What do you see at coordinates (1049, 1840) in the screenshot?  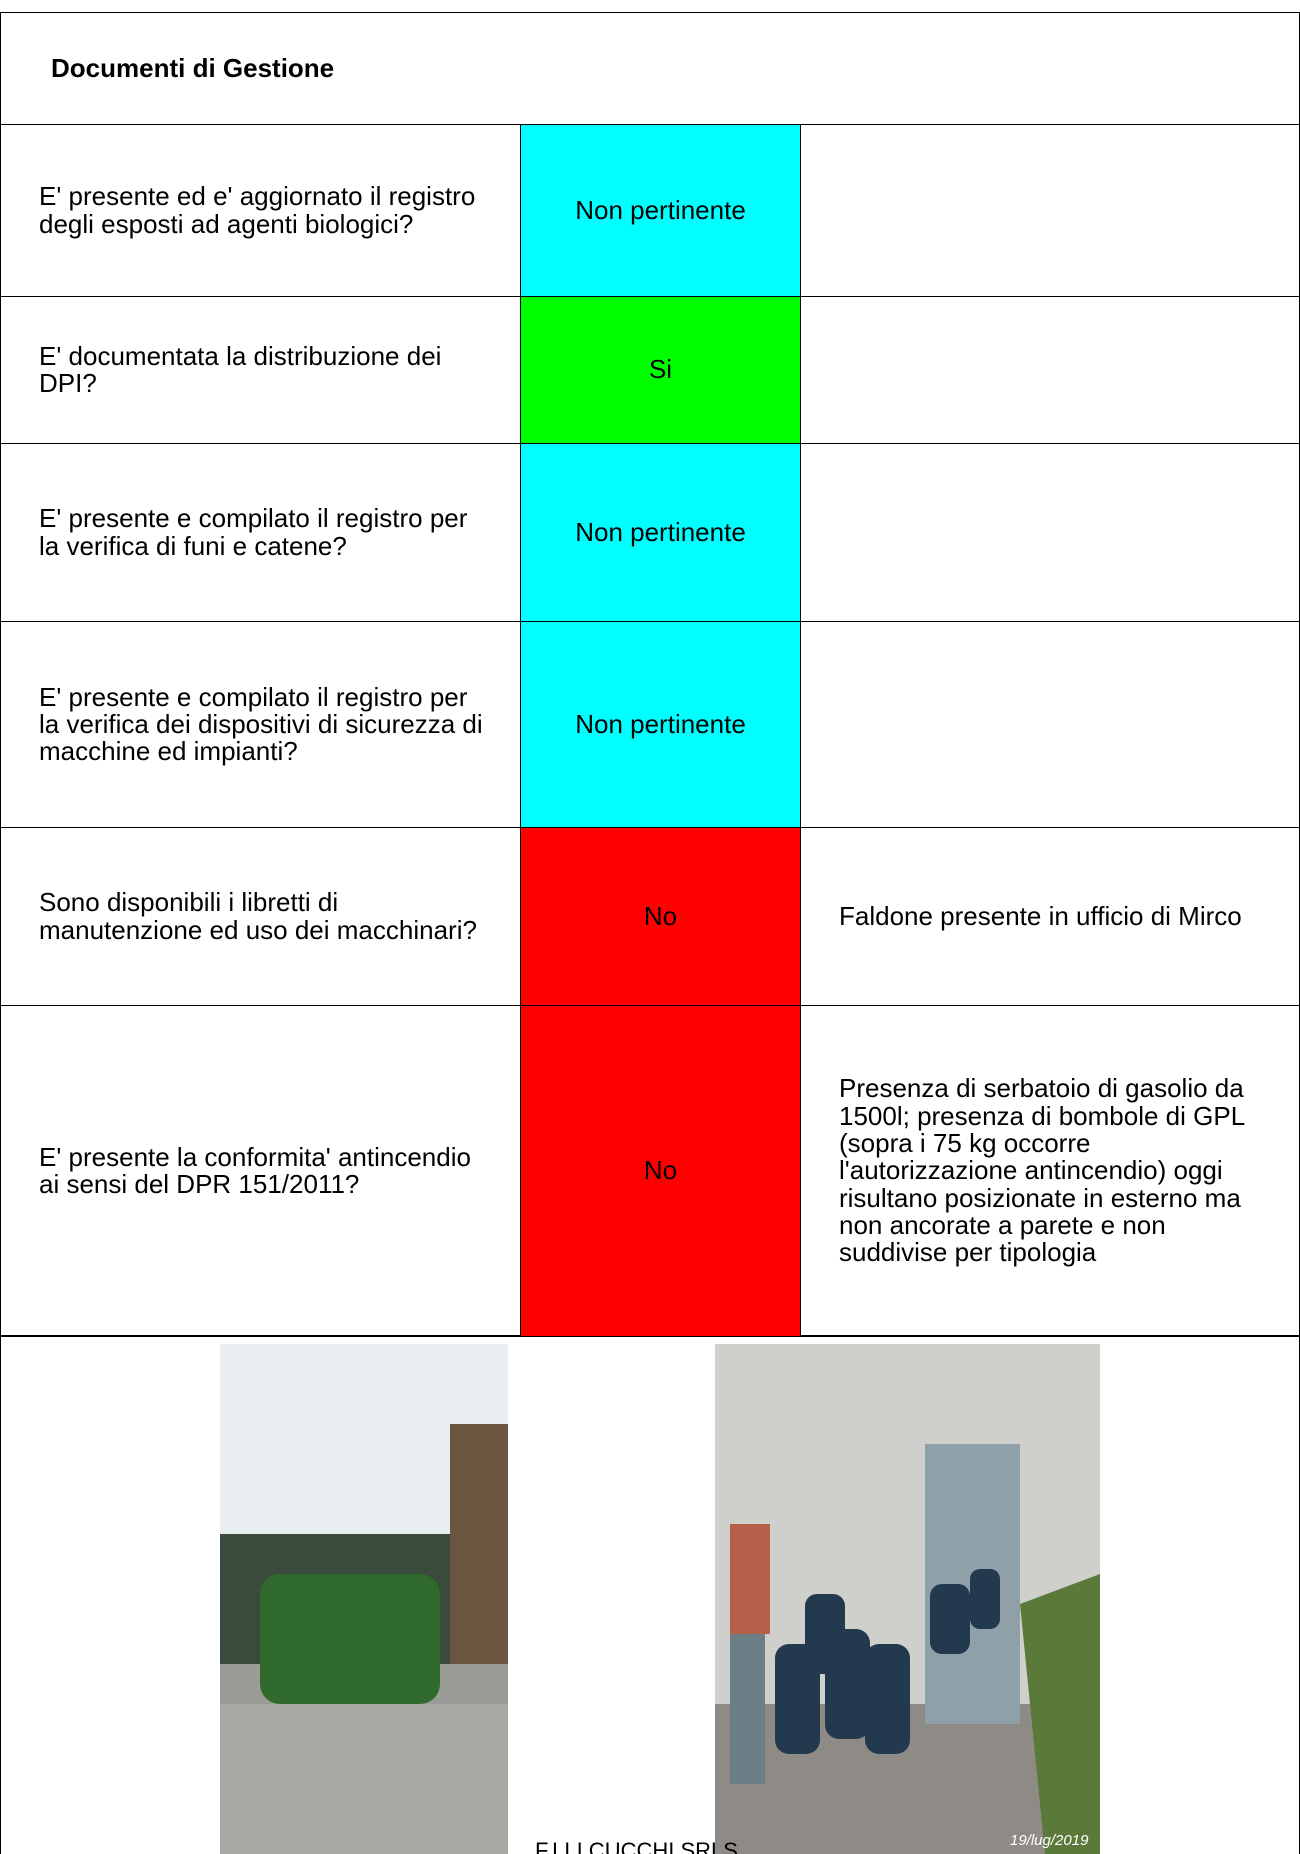 I see `photo-timestamp: 19/lug/2019` at bounding box center [1049, 1840].